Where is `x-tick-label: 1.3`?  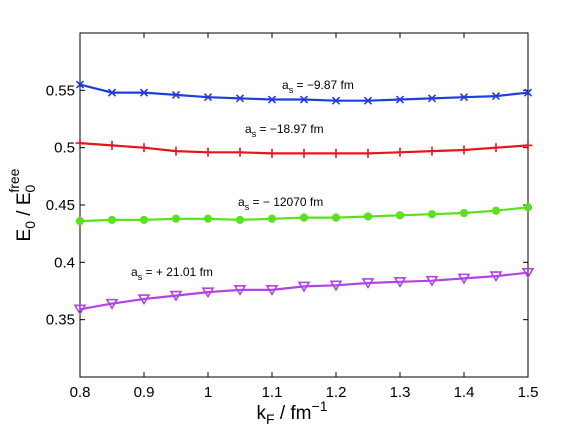
x-tick-label: 1.3 is located at coordinates (400, 392).